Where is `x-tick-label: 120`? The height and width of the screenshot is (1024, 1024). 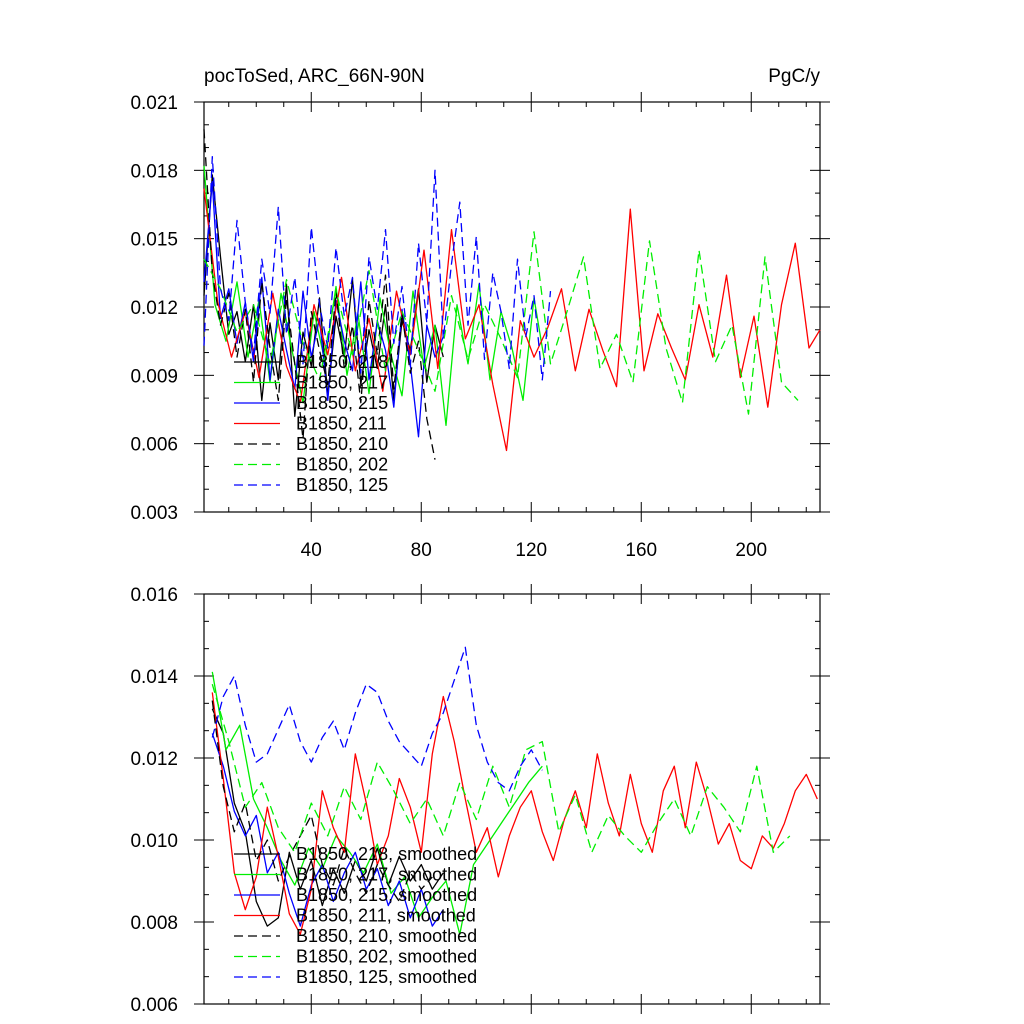
x-tick-label: 120 is located at coordinates (531, 550).